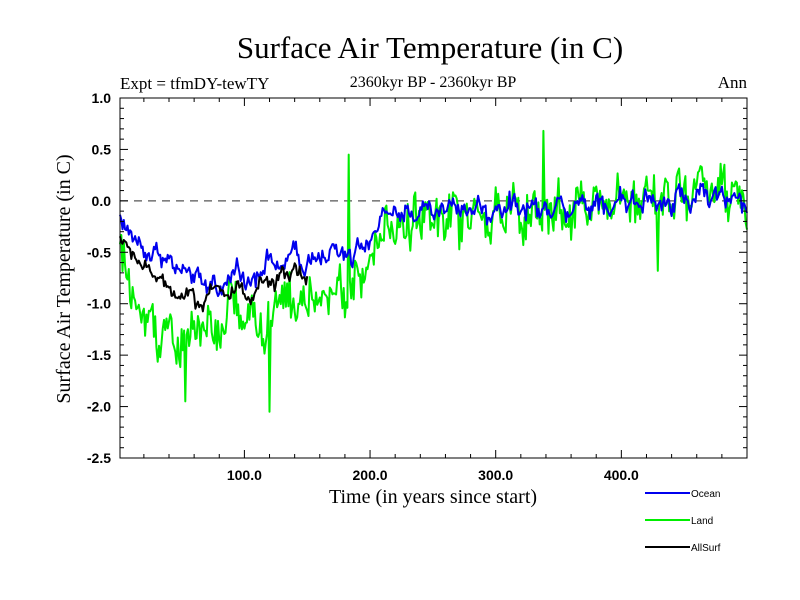 Image resolution: width=800 pixels, height=600 pixels. What do you see at coordinates (433, 497) in the screenshot?
I see `x-axis-title: Time (in years since start)` at bounding box center [433, 497].